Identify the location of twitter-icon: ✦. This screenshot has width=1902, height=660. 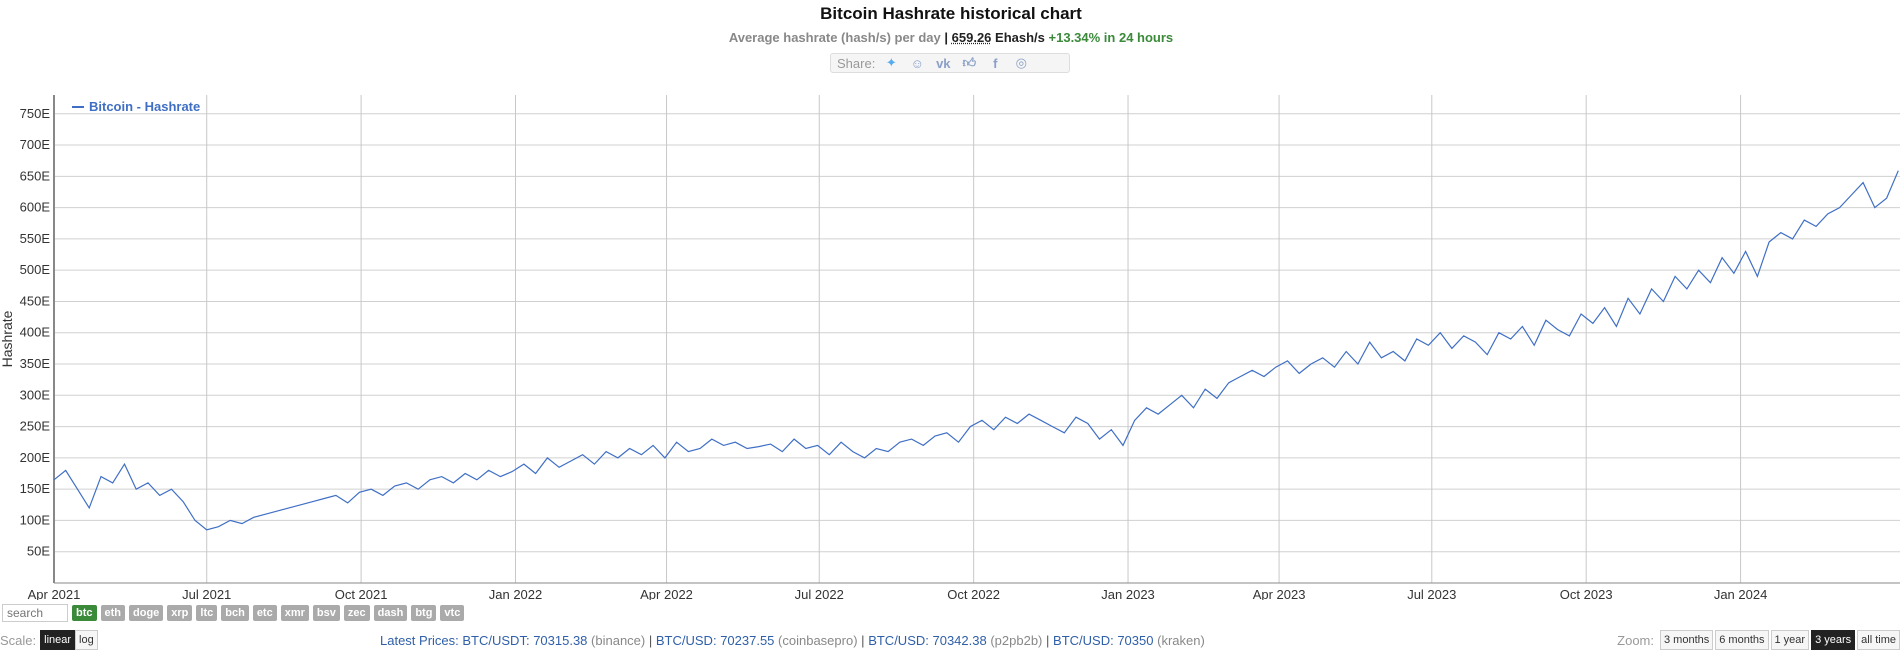
(891, 62).